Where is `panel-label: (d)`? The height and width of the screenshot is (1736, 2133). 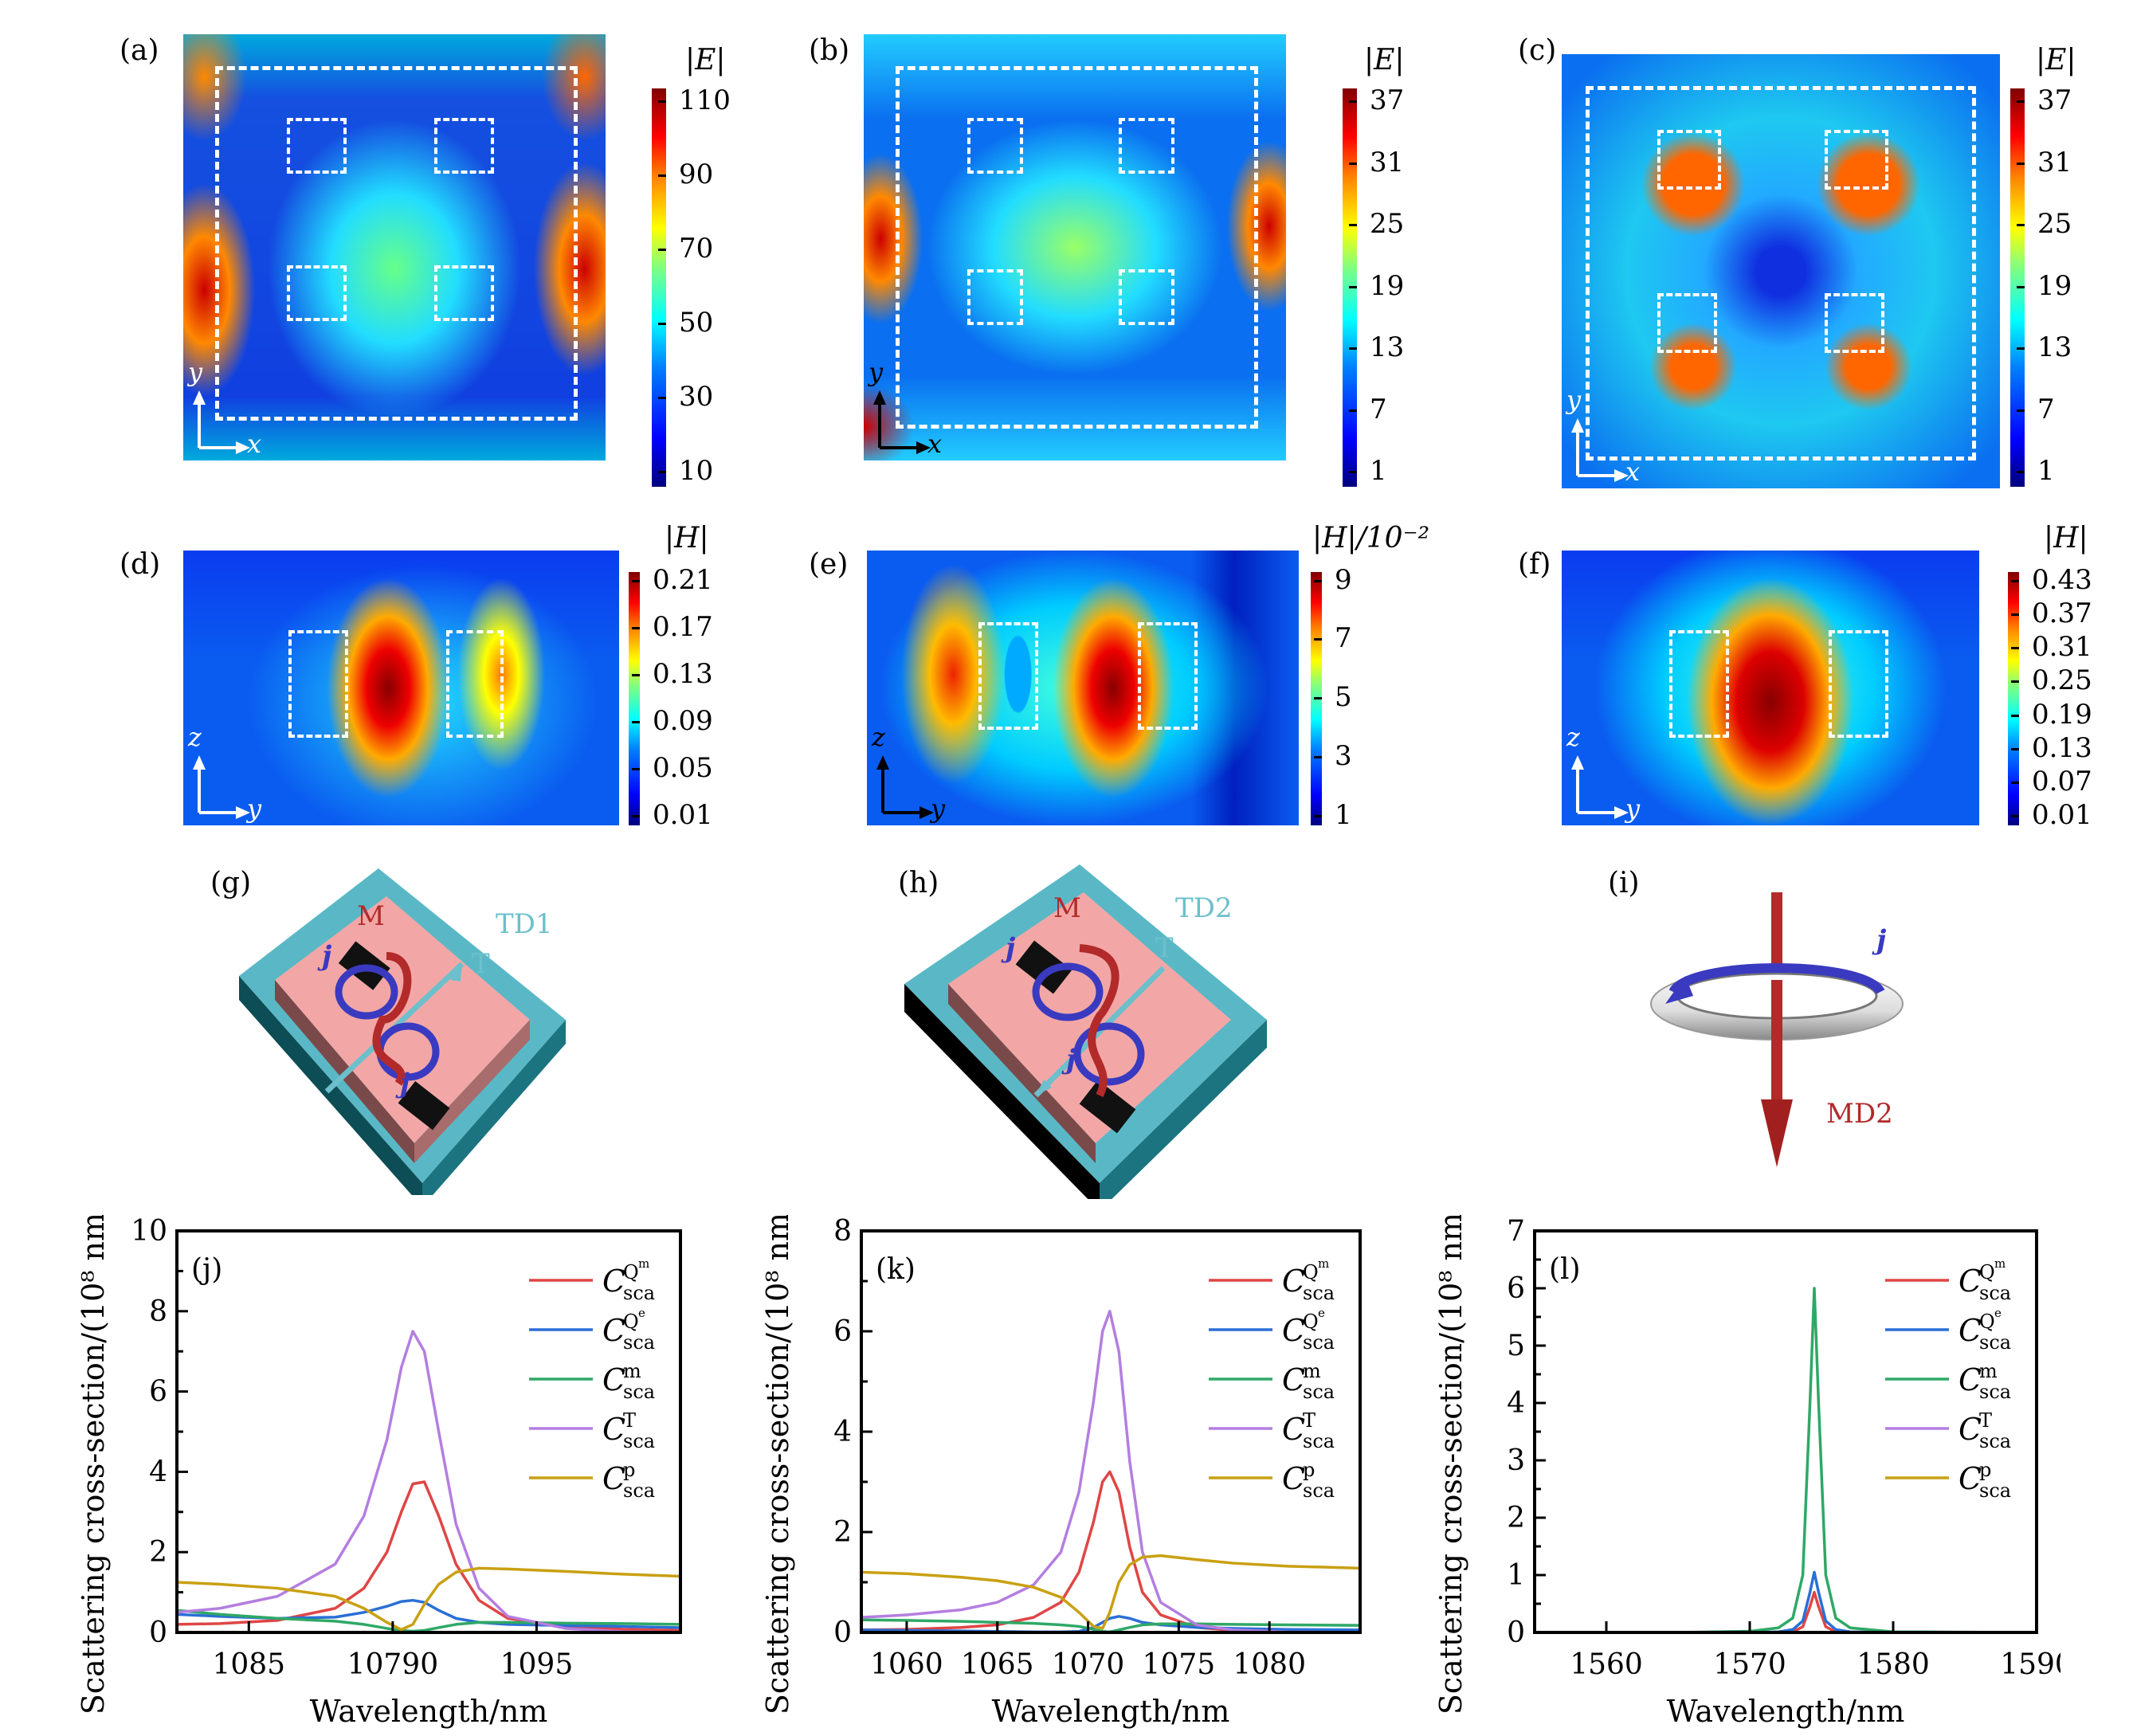
panel-label: (d) is located at coordinates (140, 564).